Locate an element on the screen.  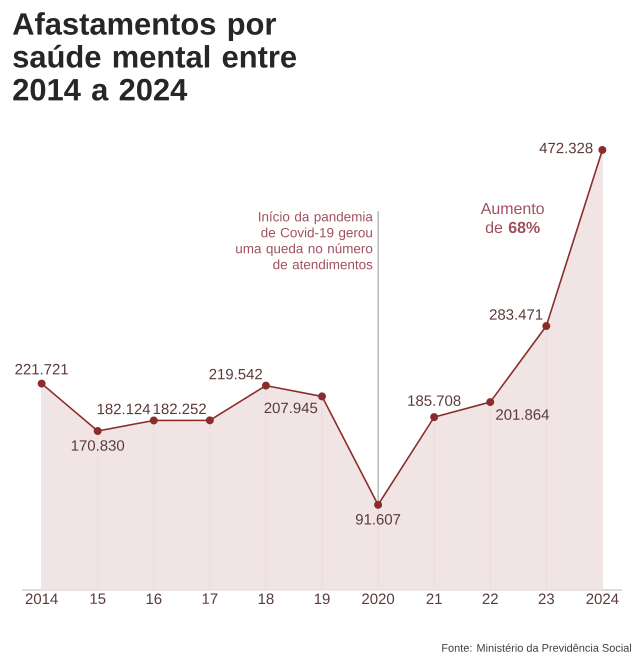
data-label: 283.471 is located at coordinates (516, 314).